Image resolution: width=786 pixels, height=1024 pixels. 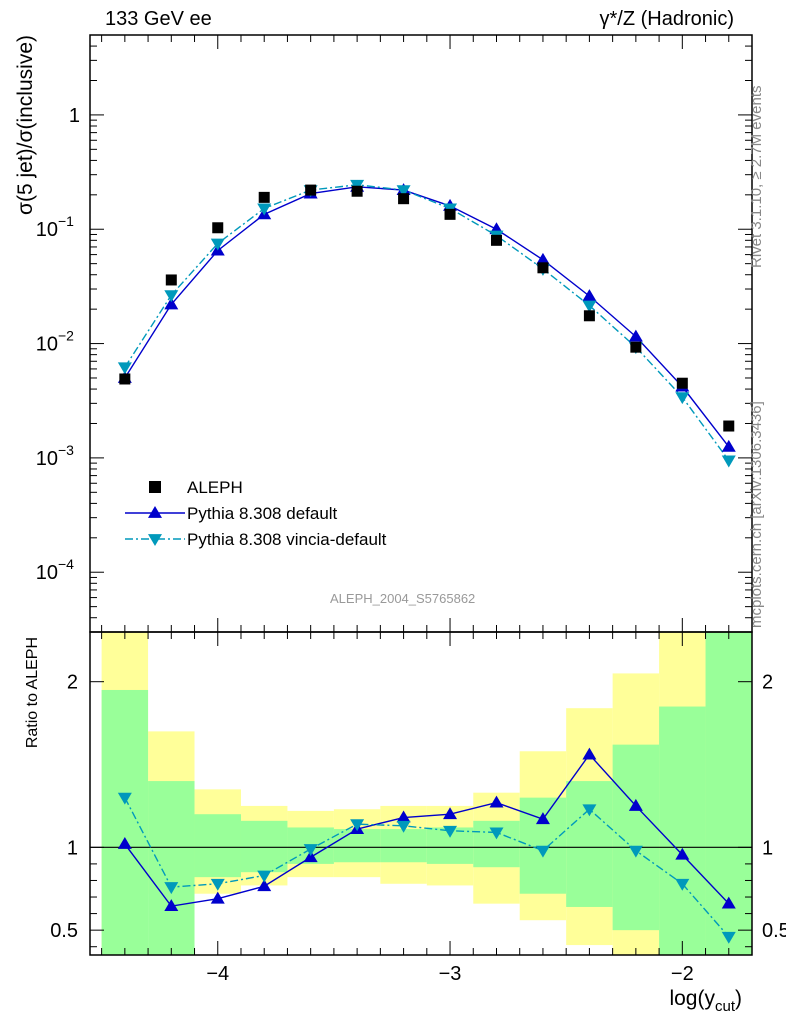 What do you see at coordinates (74, 116) in the screenshot?
I see `y-tick-label: 1` at bounding box center [74, 116].